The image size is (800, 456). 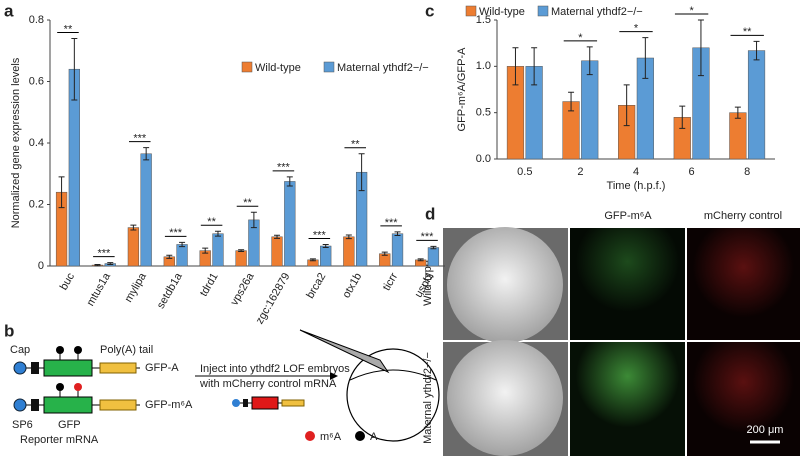 What do you see at coordinates (69, 425) in the screenshot?
I see `gfp-label: GFP` at bounding box center [69, 425].